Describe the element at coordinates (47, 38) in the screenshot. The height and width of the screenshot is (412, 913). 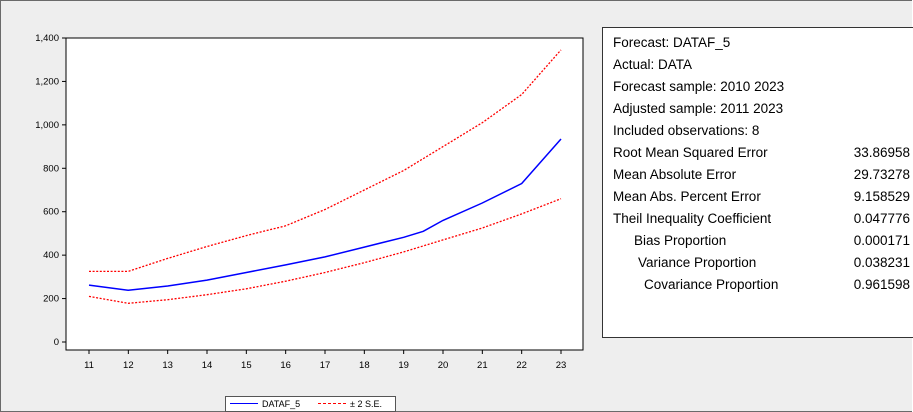
I see `y-tick-label: 1,400` at that location.